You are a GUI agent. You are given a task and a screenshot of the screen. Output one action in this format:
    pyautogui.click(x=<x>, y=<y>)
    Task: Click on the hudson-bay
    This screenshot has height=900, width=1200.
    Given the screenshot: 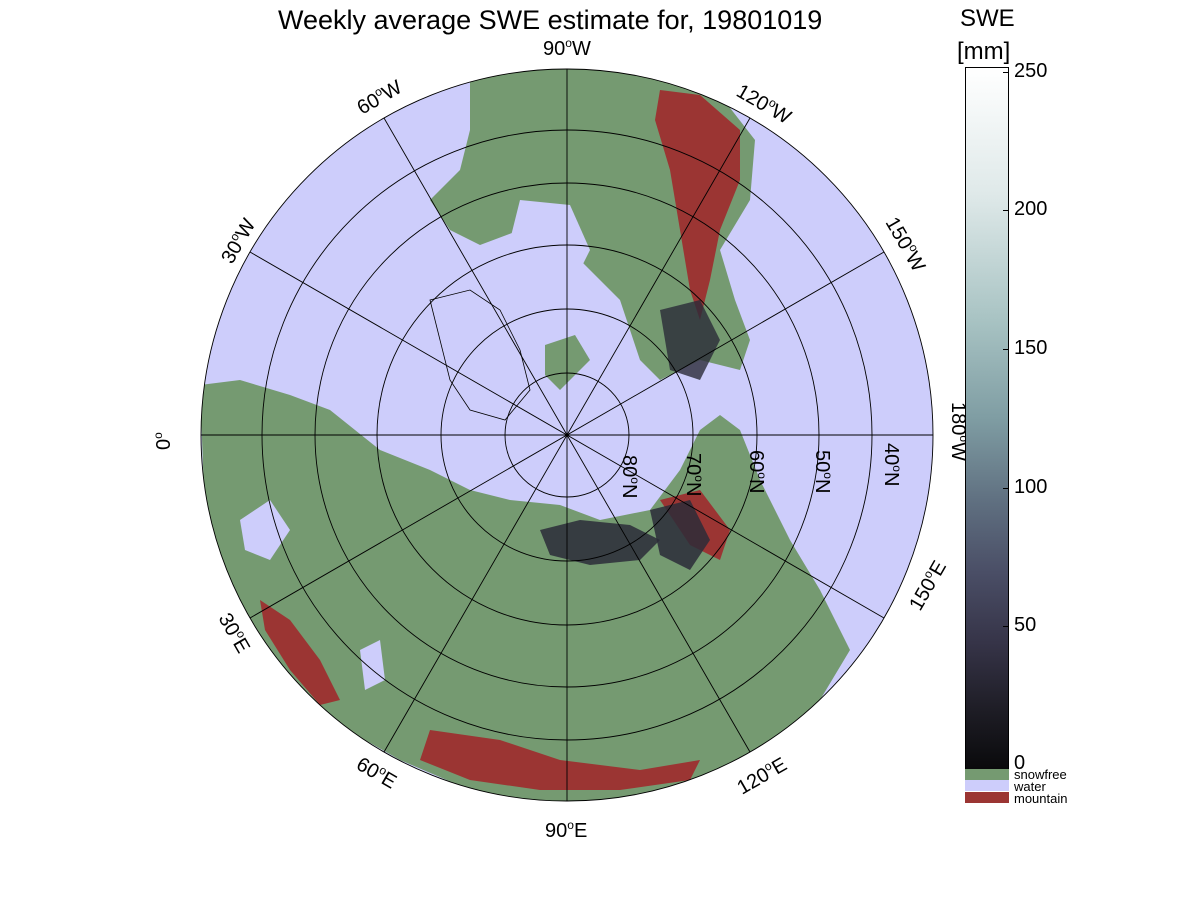 What is the action you would take?
    pyautogui.click(x=550, y=245)
    